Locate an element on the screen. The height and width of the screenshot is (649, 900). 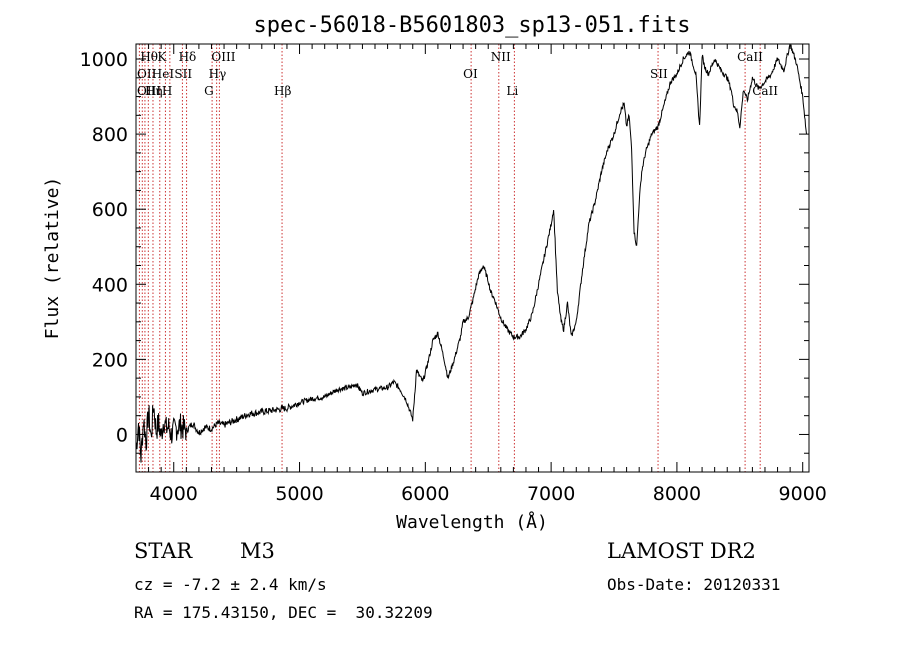
spectral-line-label: Hη is located at coordinates (154, 91).